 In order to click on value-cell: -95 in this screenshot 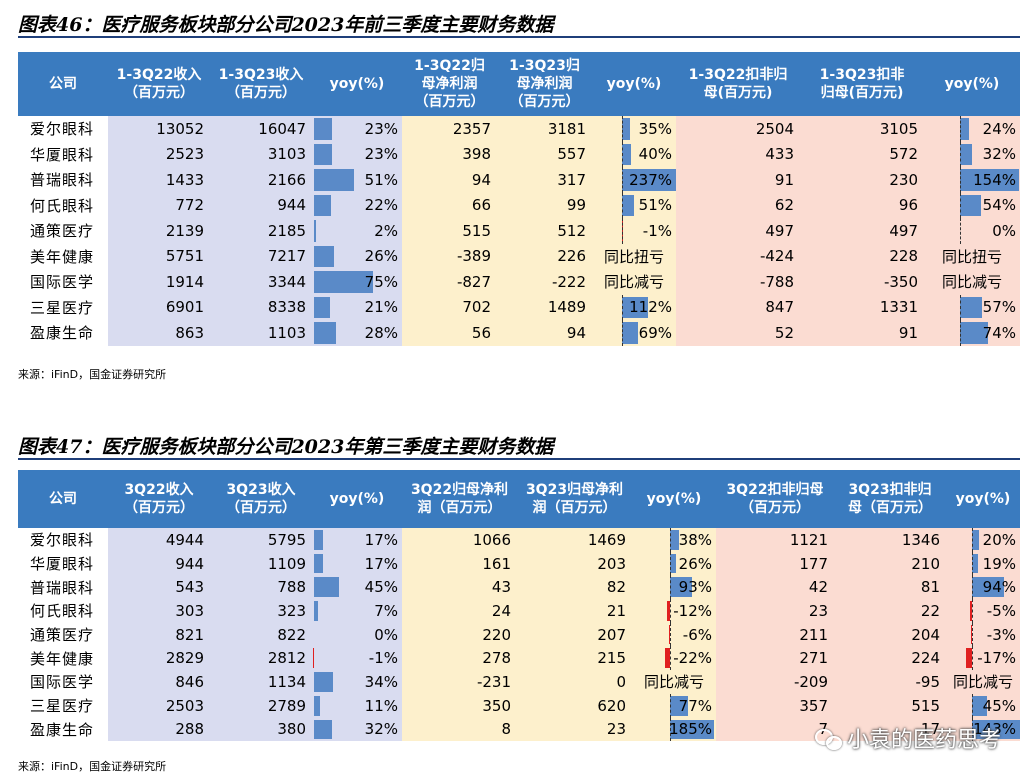, I will do `click(890, 682)`.